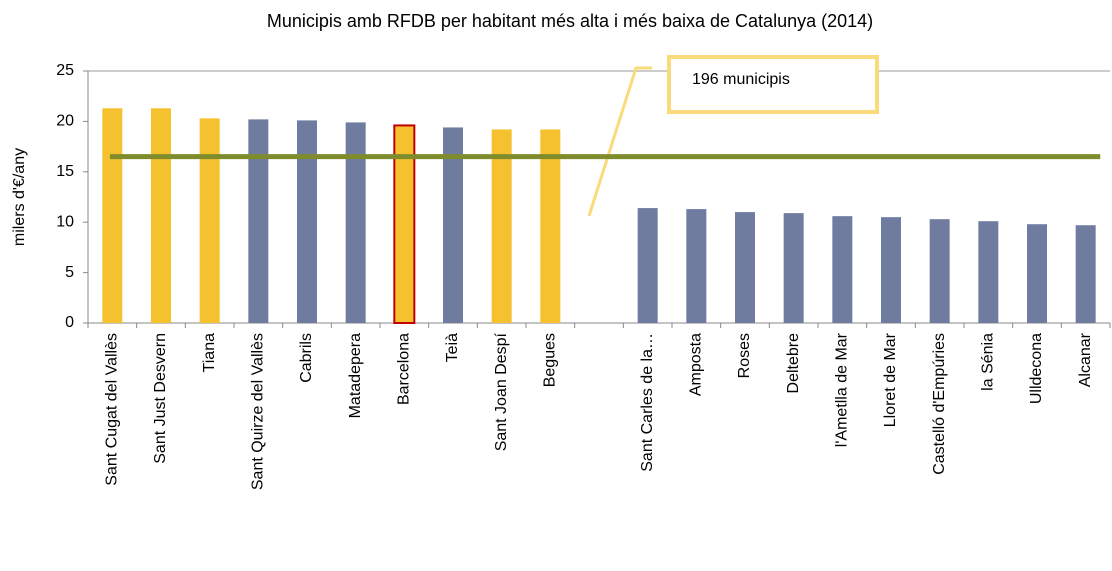  I want to click on x-tick-label: Sant Cugat del Vallès, so click(112, 409).